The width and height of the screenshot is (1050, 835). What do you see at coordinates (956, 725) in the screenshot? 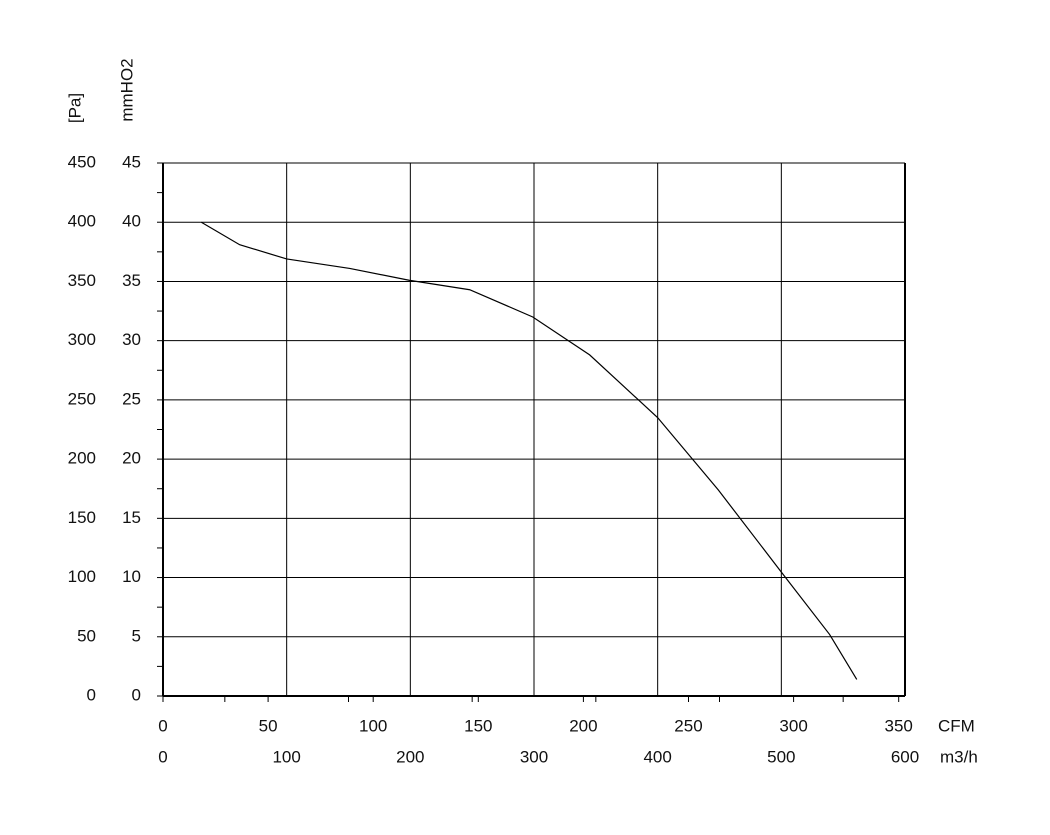
I see `x2-axis-label: CFM` at bounding box center [956, 725].